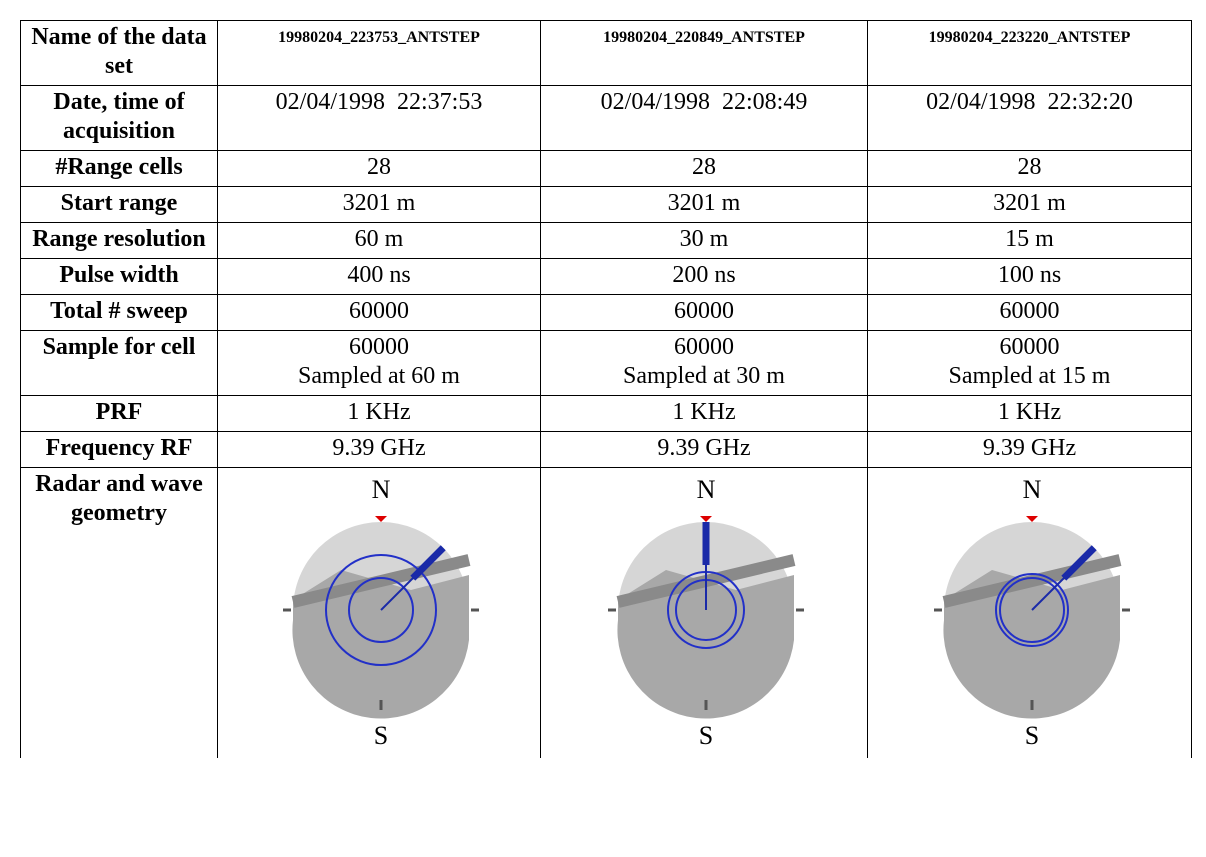  I want to click on row-label: Pulse width, so click(119, 276).